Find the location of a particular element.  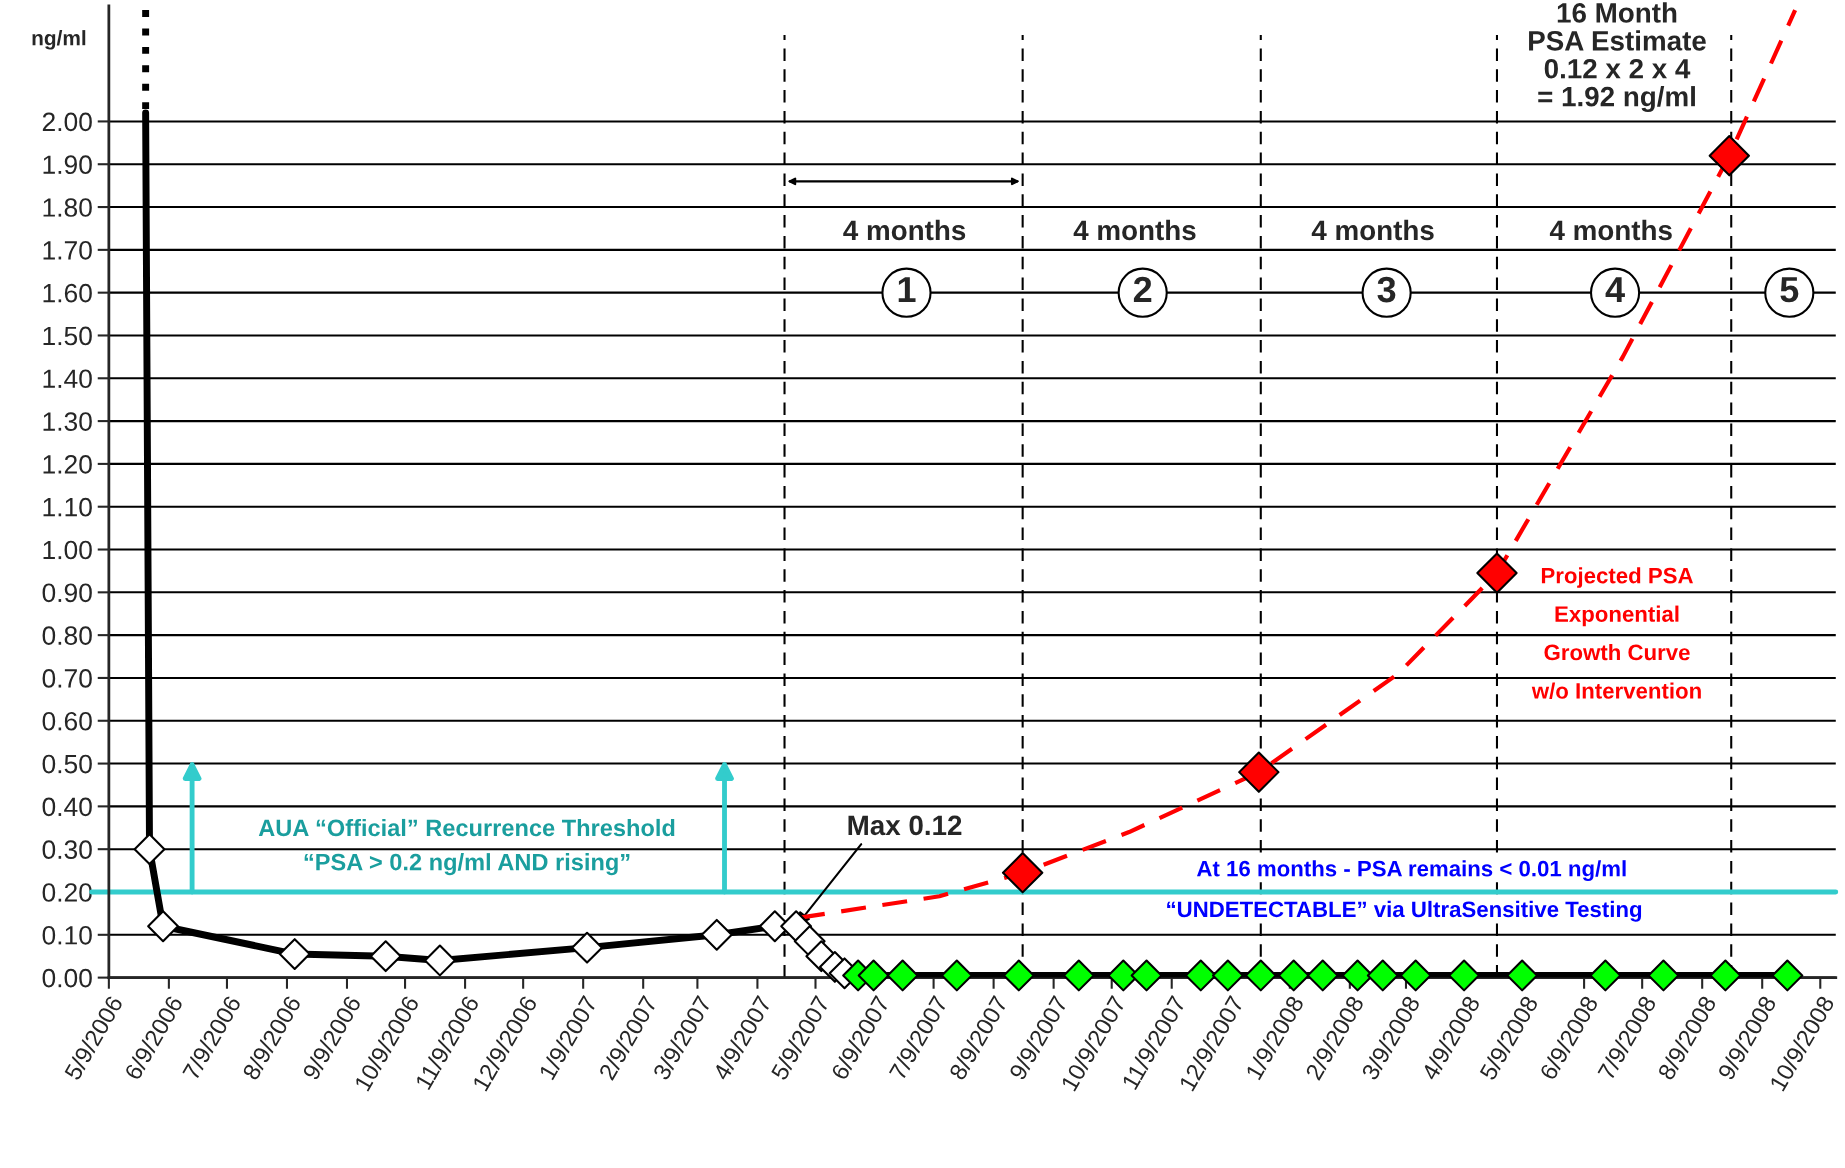

y-tick-label: 0.00 is located at coordinates (67, 978).